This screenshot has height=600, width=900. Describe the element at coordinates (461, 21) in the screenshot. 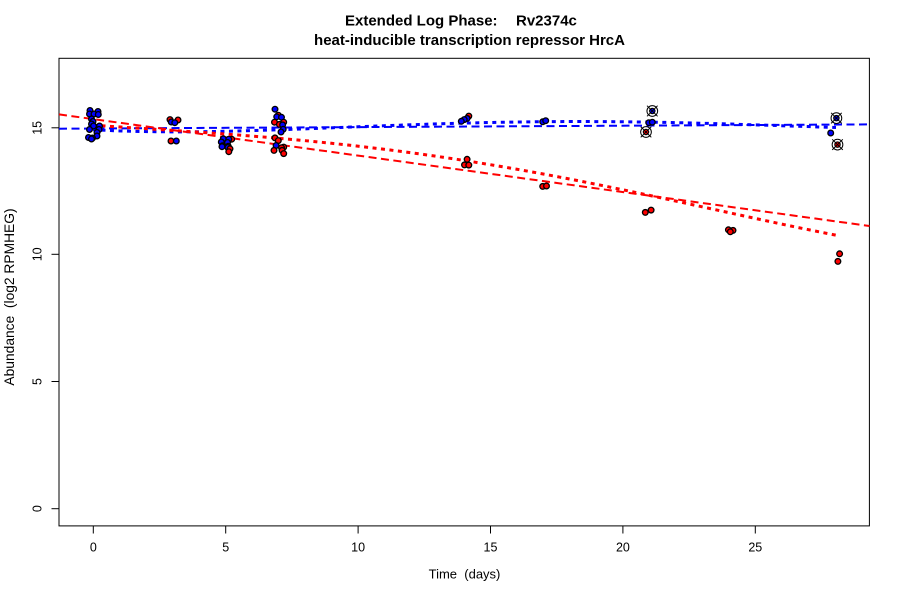

I see `svg-text:Extended Log Phase:Rv2374c: Extended Log Phase: Rv2374c` at that location.